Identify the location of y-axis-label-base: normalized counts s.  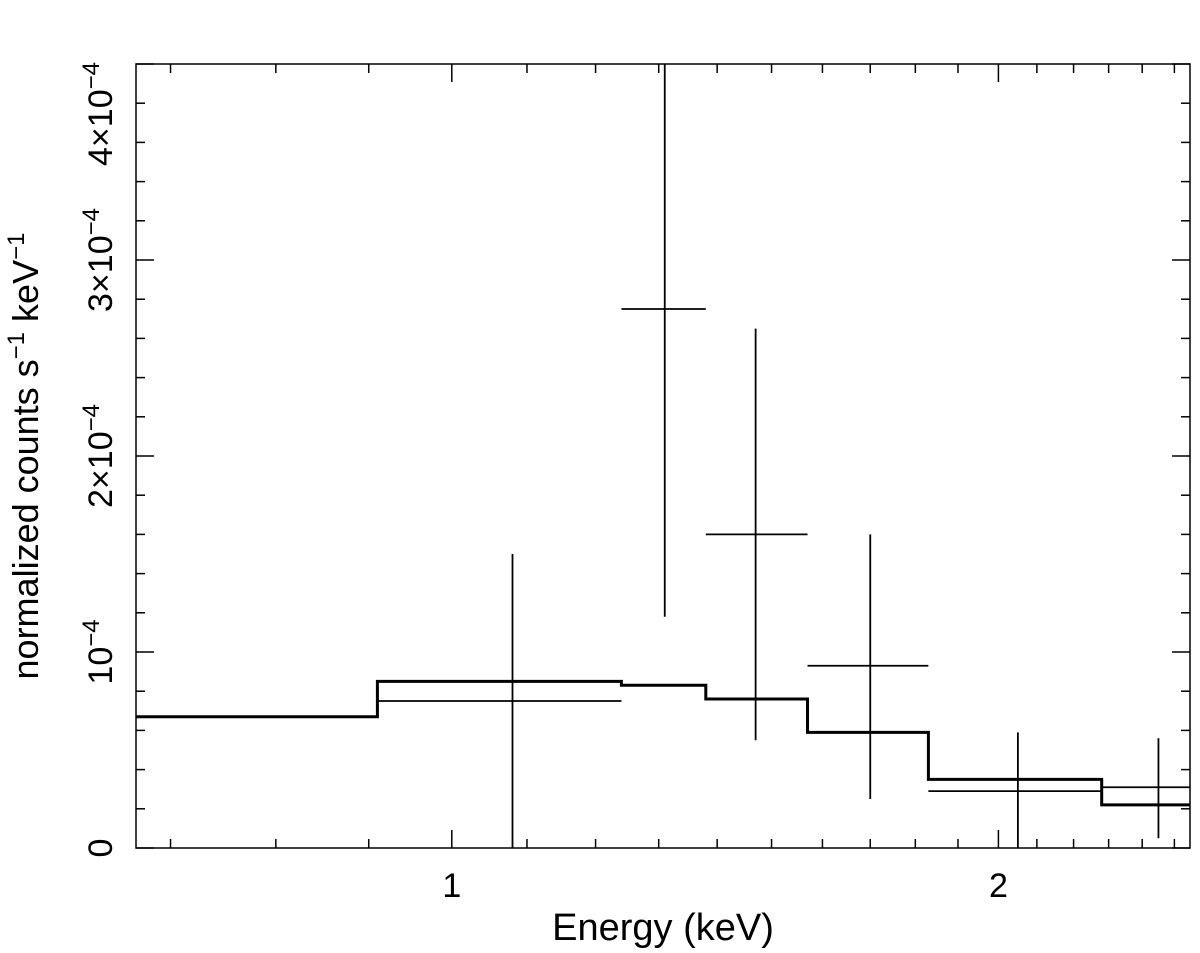
(25, 519).